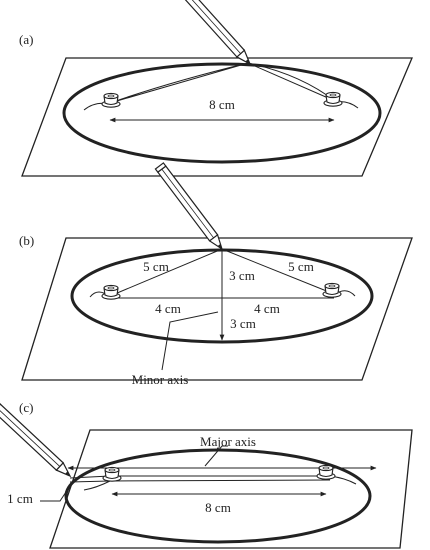  What do you see at coordinates (156, 266) in the screenshot?
I see `panel-b-5cm-left-label: 5 cm` at bounding box center [156, 266].